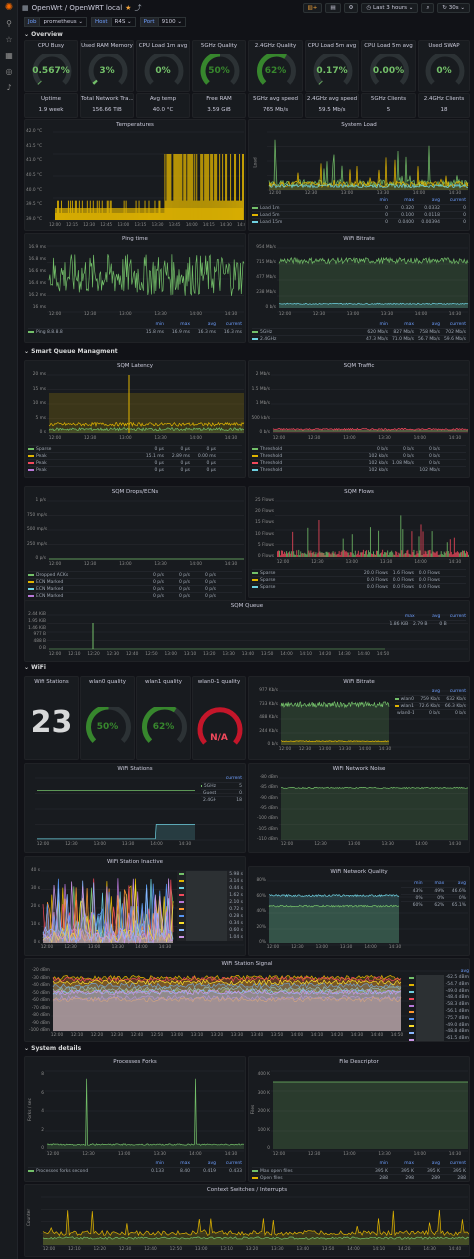 Image resolution: width=474 pixels, height=1259 pixels. Describe the element at coordinates (43, 34) in the screenshot. I see `row-overview: ⌄ Overview` at that location.